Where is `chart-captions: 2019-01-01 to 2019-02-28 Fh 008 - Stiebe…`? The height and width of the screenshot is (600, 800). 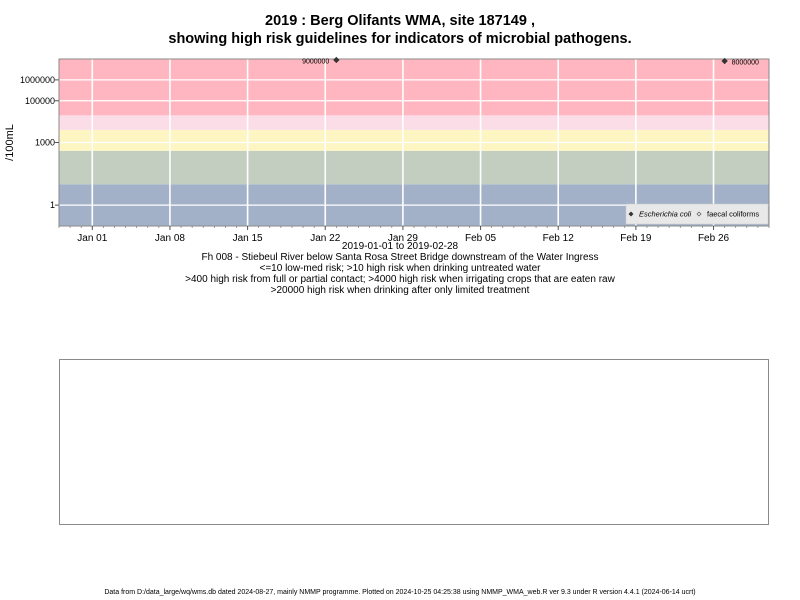 chart-captions: 2019-01-01 to 2019-02-28 Fh 008 - Stiebe… is located at coordinates (400, 268).